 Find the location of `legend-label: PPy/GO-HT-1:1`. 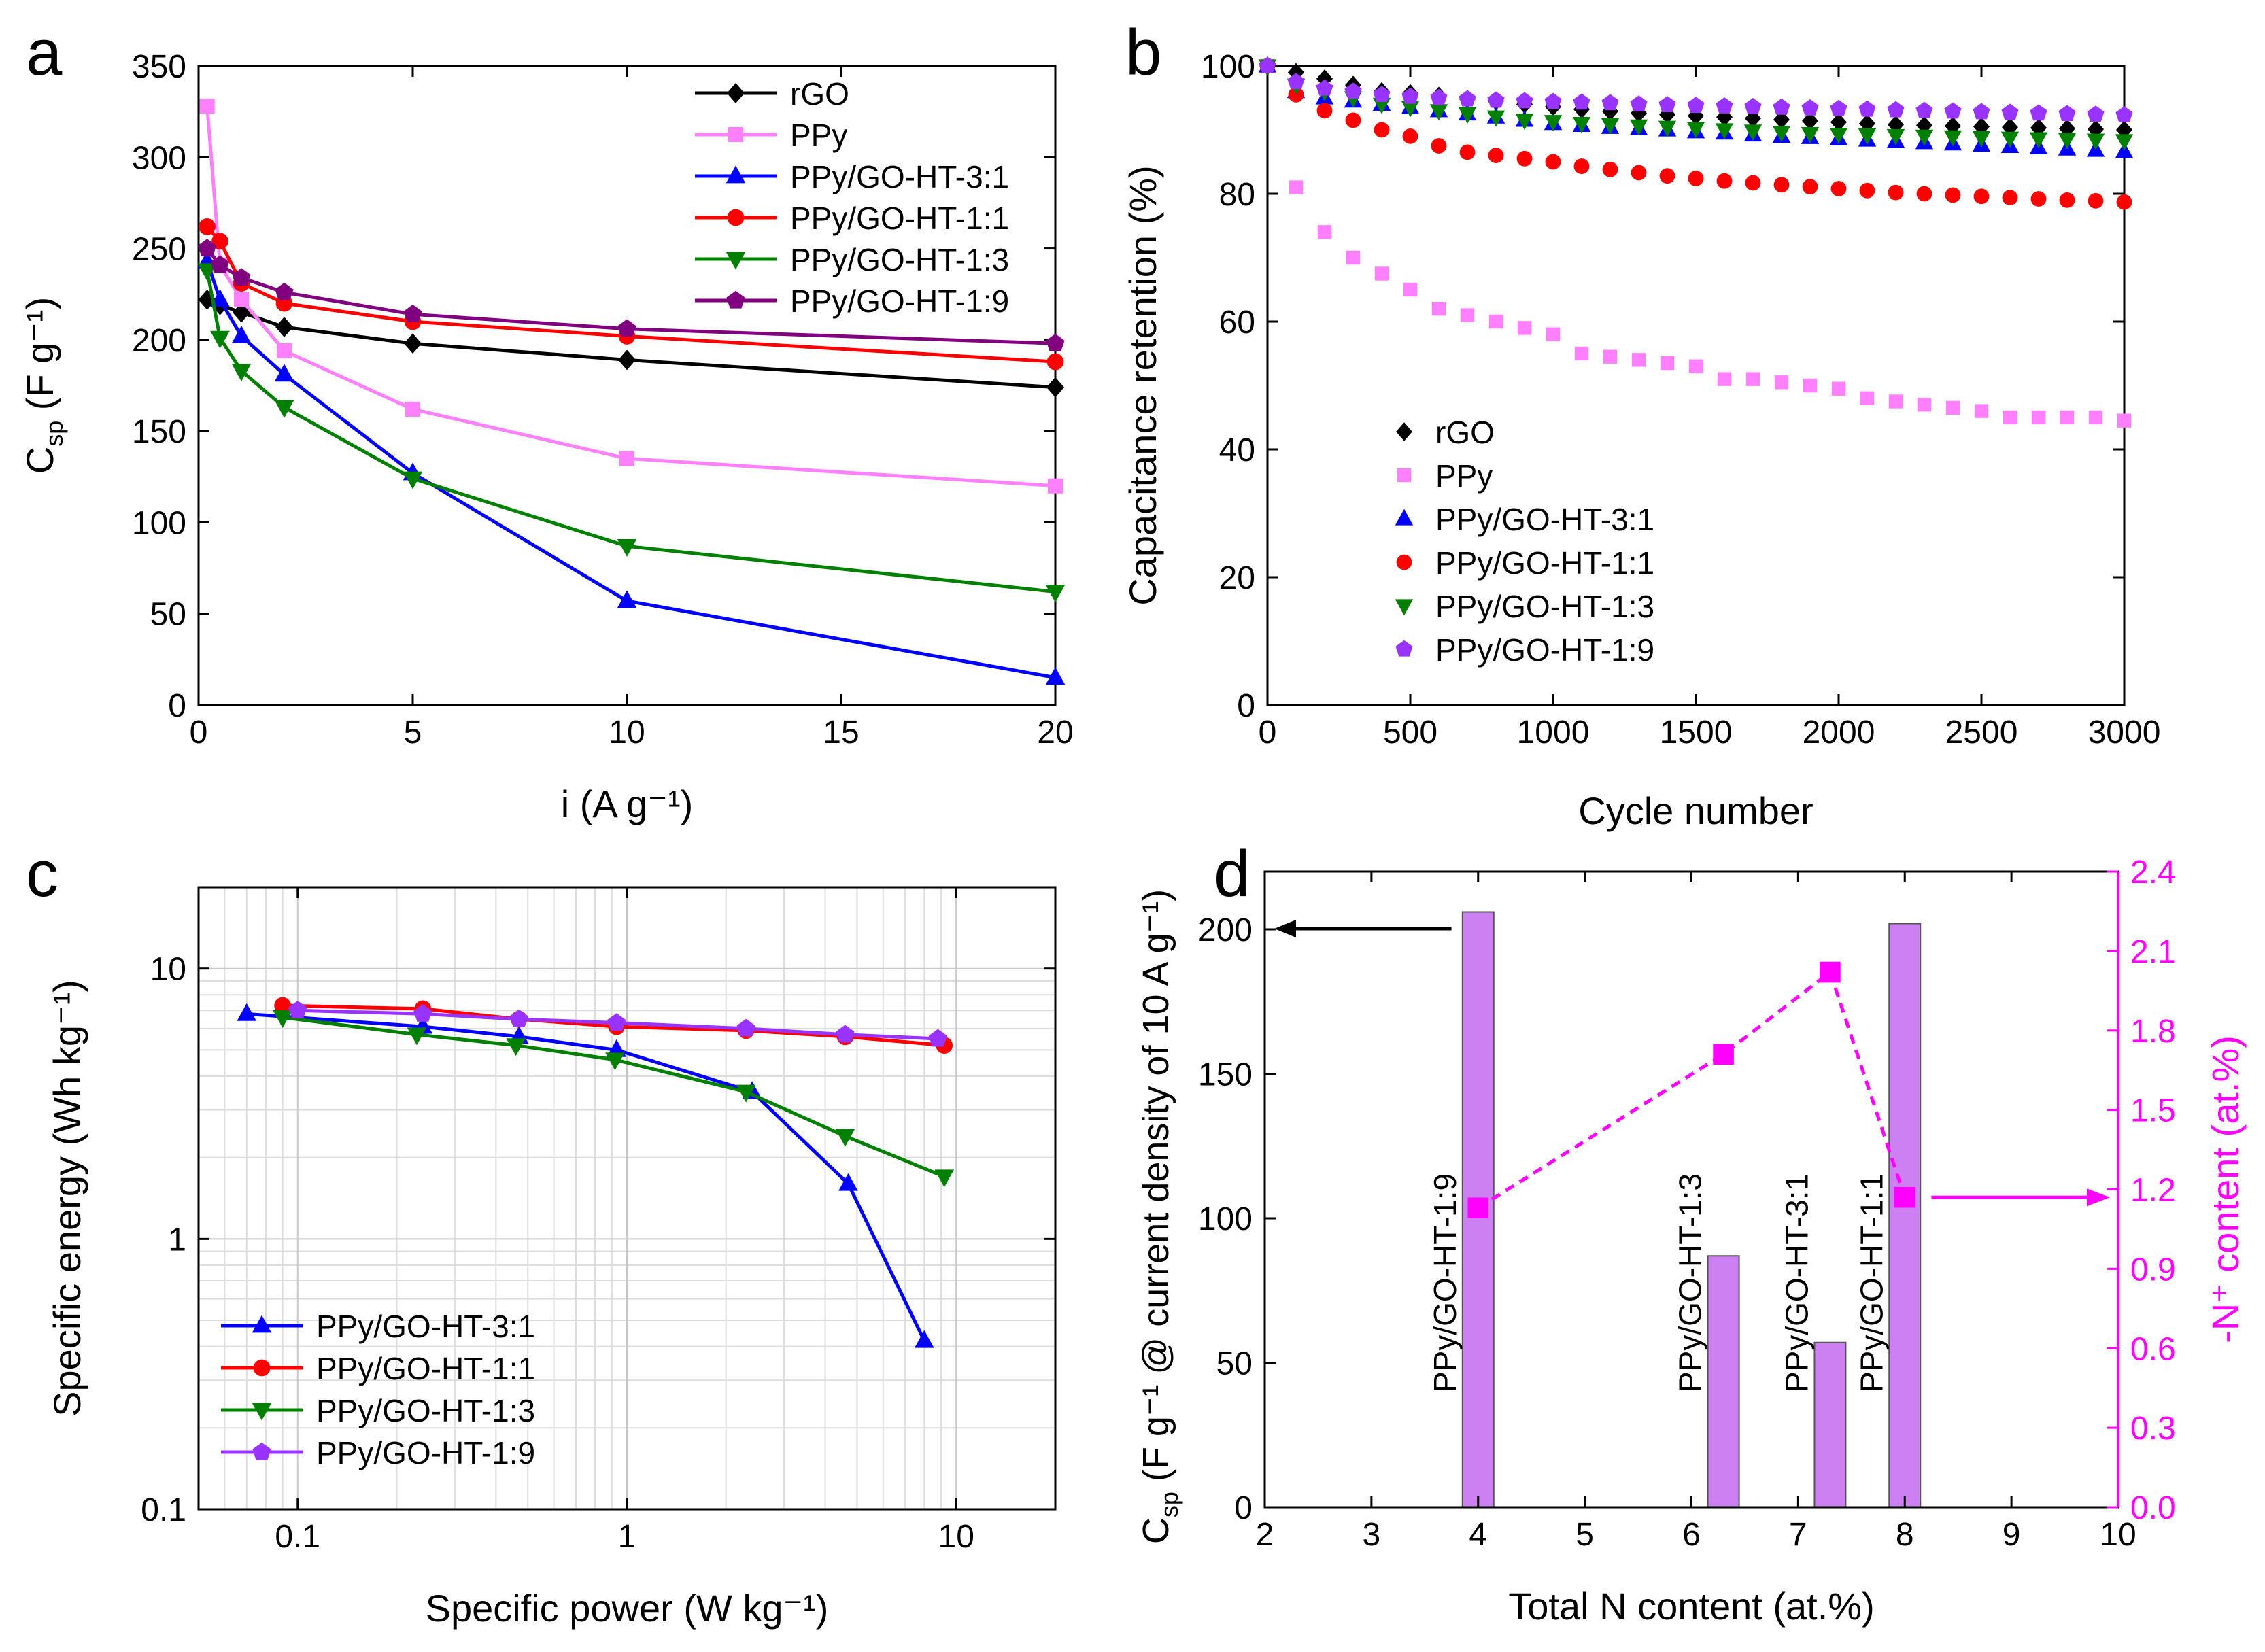

legend-label: PPy/GO-HT-1:1 is located at coordinates (1544, 563).